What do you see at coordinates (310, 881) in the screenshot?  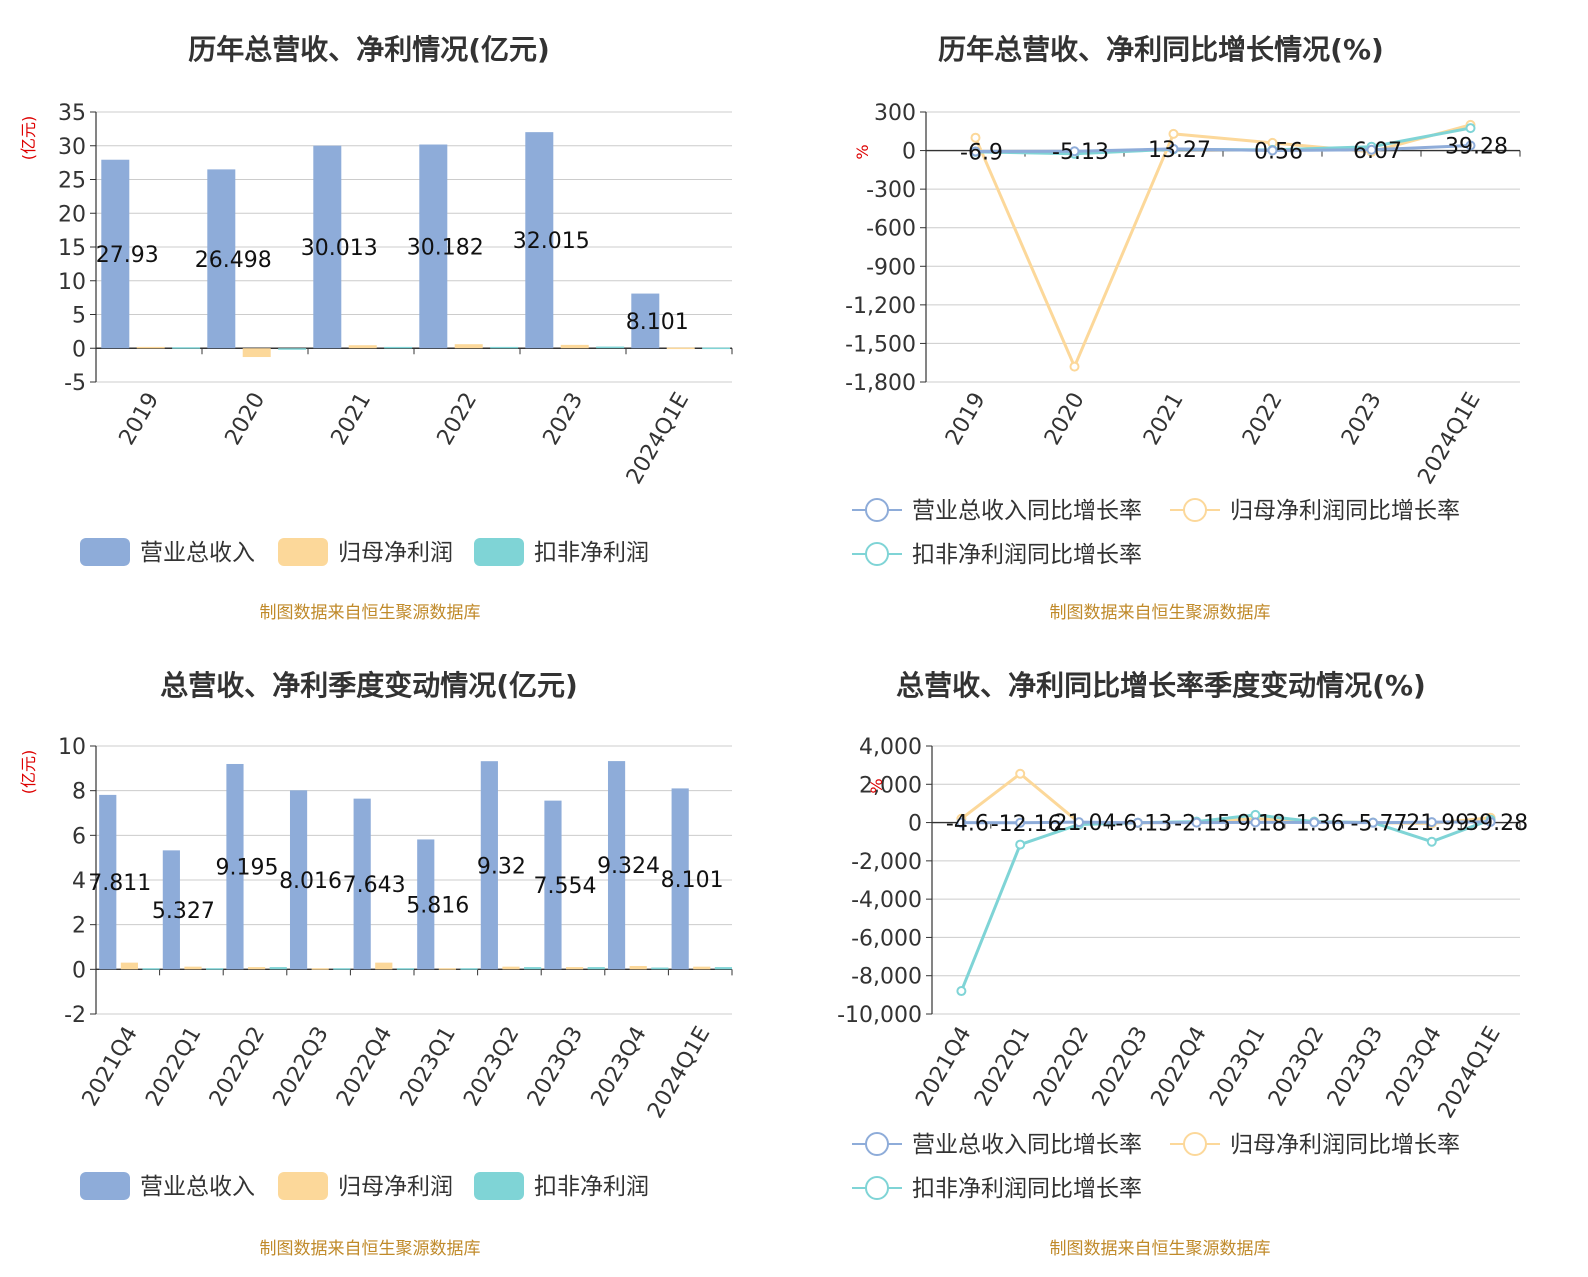 I see `data-label: 8.016` at bounding box center [310, 881].